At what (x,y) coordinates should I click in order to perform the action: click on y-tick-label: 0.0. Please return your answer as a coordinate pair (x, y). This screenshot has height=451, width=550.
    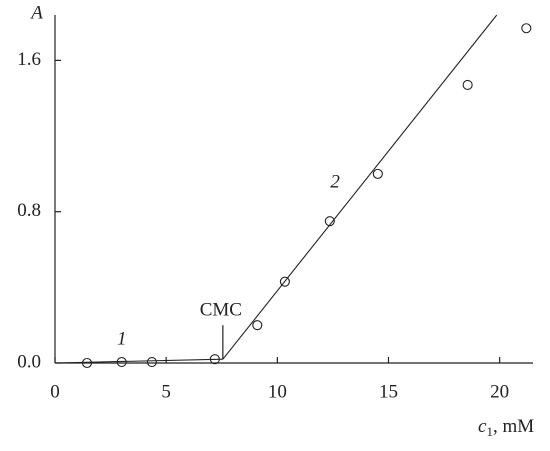
    Looking at the image, I should click on (29, 361).